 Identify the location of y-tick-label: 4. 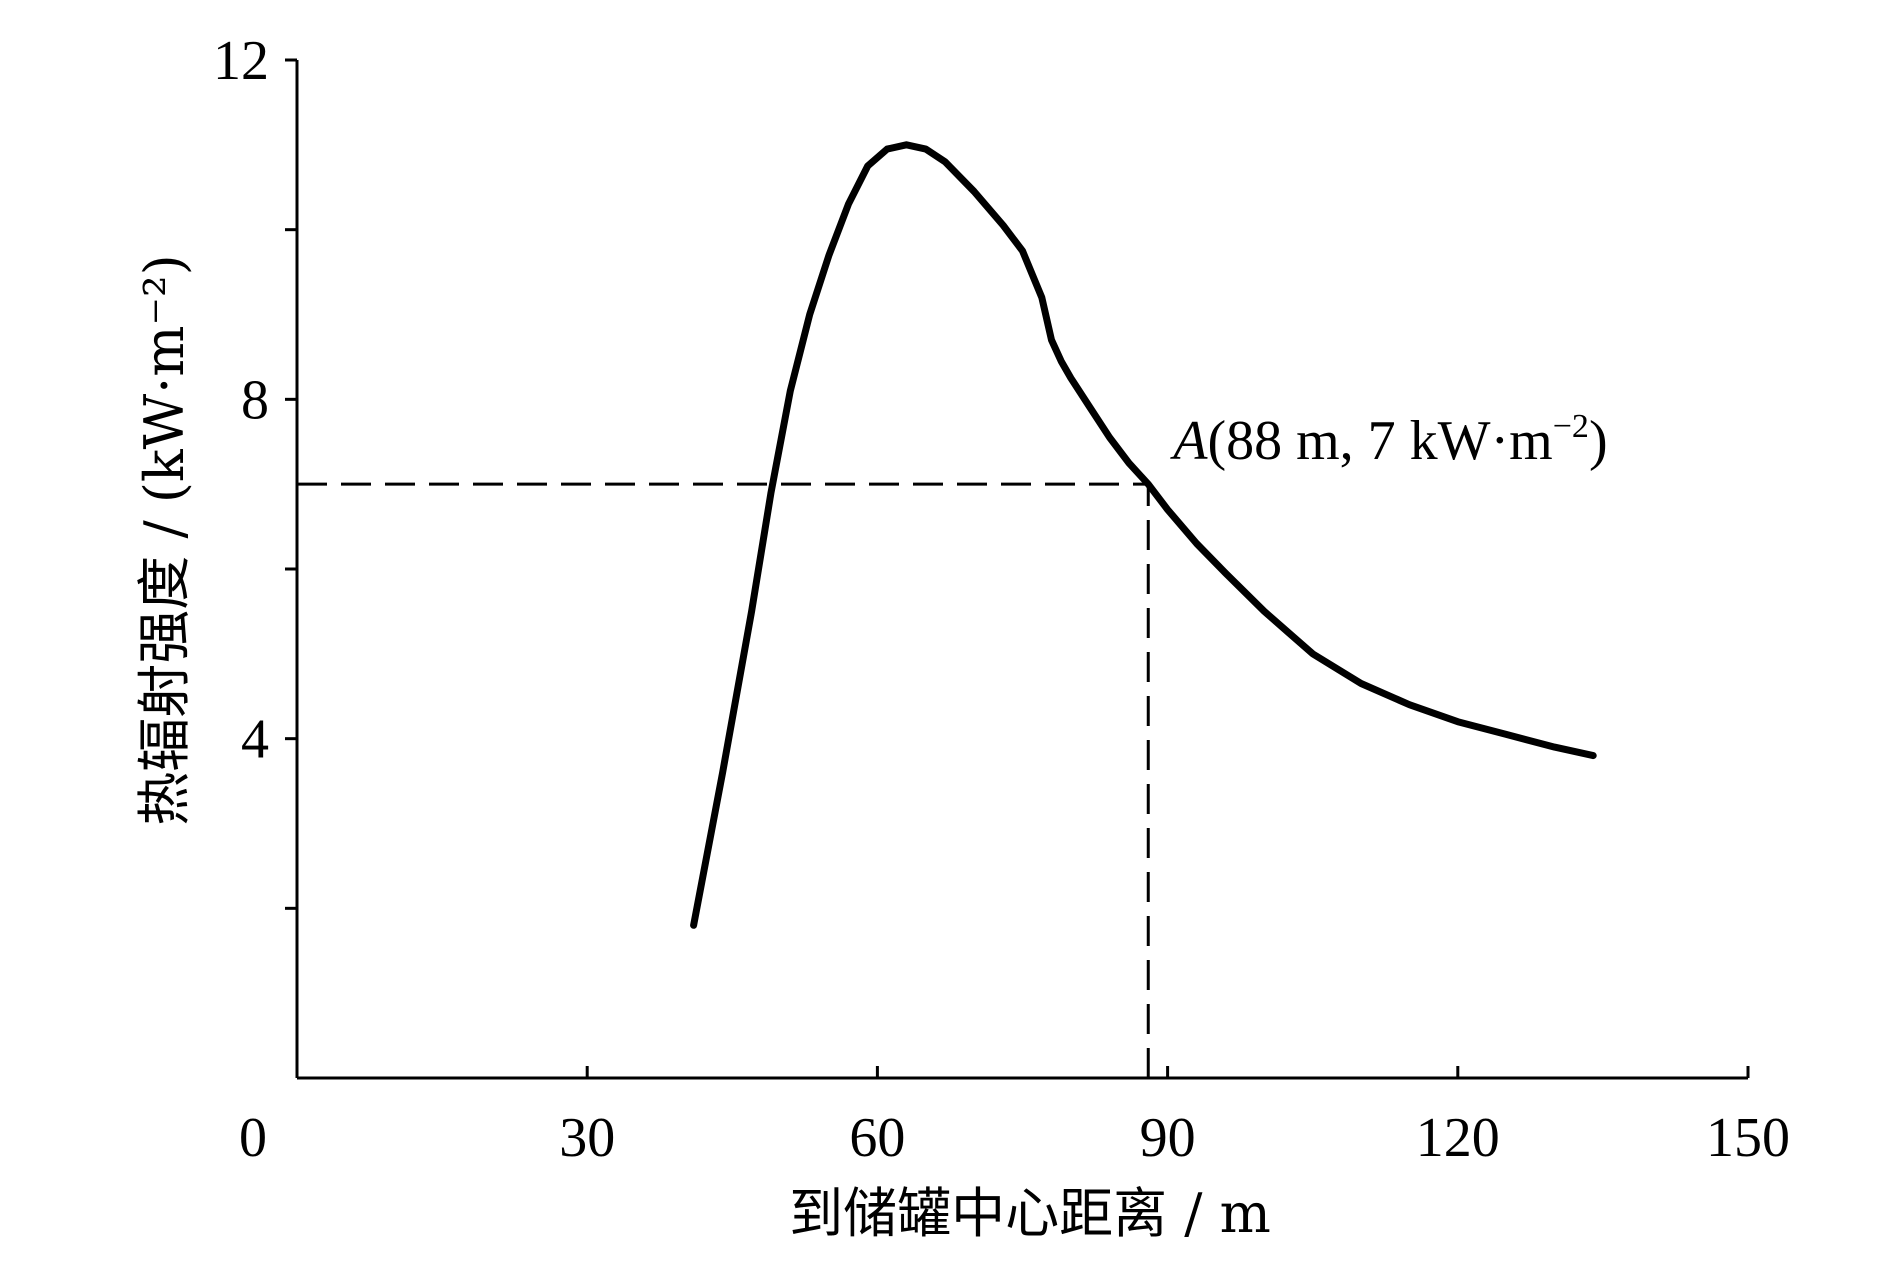
(255, 740).